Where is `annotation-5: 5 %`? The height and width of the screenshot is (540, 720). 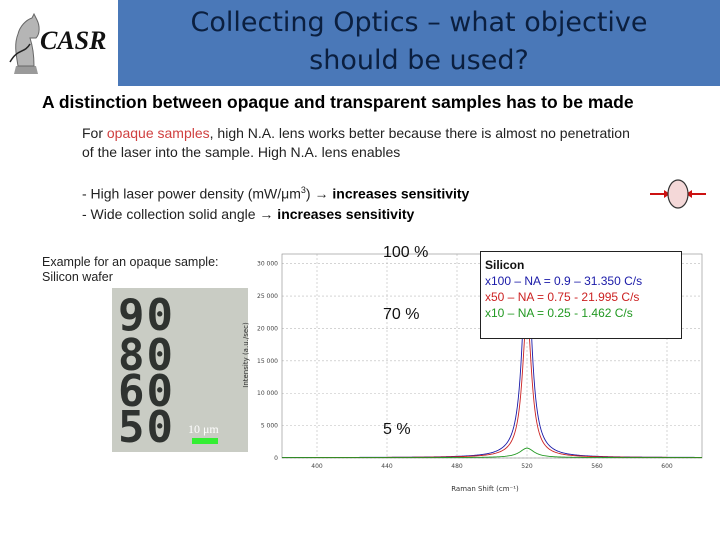
annotation-5: 5 % is located at coordinates (397, 429).